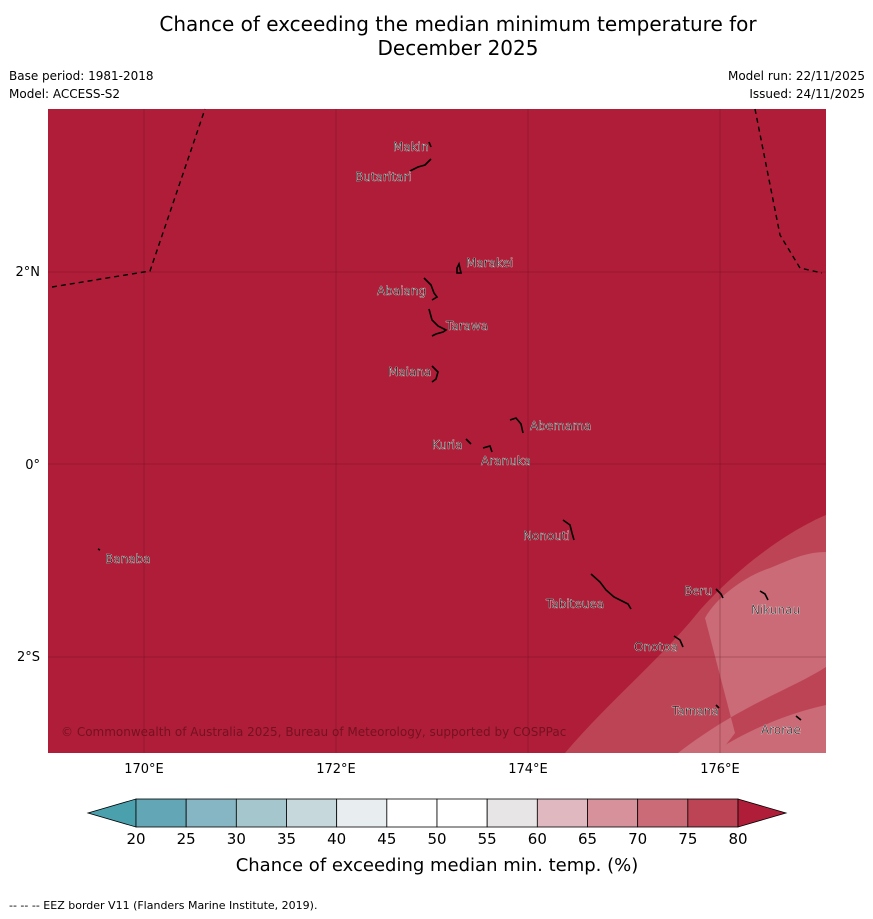 The image size is (873, 919). Describe the element at coordinates (409, 372) in the screenshot. I see `island-label-maiana: Maiana` at that location.